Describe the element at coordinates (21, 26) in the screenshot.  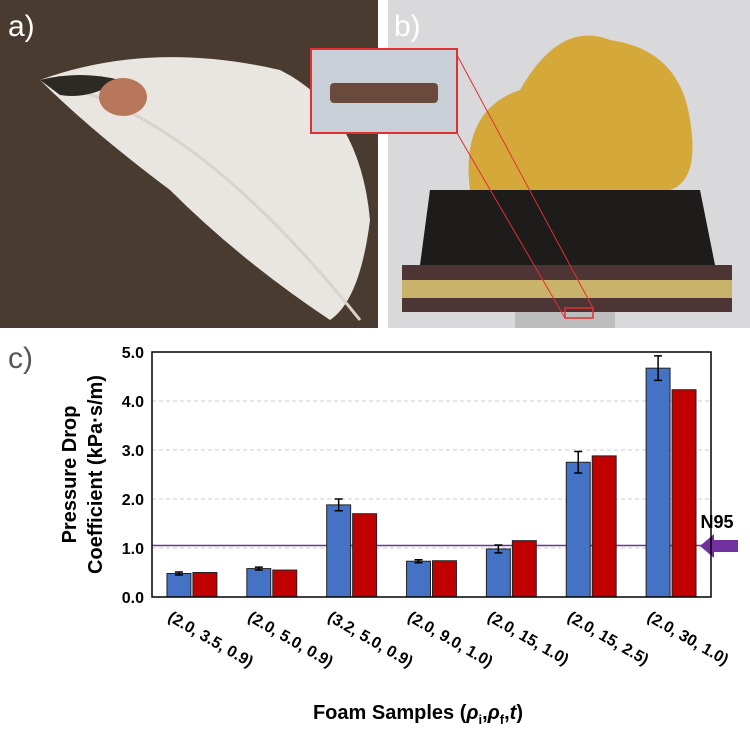
I see `panel-label: a)` at that location.